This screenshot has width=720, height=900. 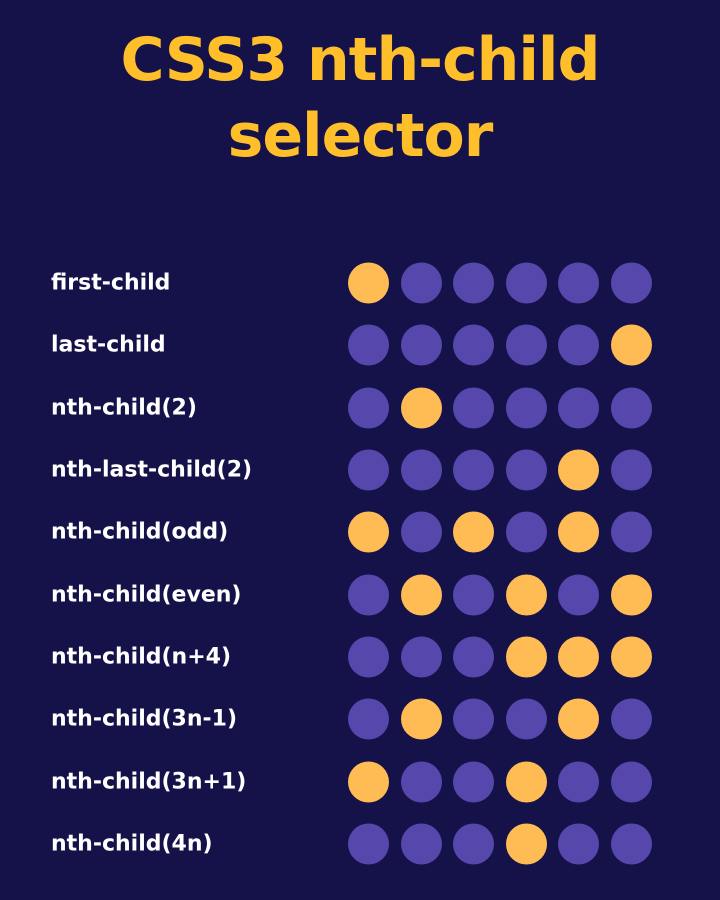 I want to click on selector-label: nth-last-child(2), so click(x=152, y=470).